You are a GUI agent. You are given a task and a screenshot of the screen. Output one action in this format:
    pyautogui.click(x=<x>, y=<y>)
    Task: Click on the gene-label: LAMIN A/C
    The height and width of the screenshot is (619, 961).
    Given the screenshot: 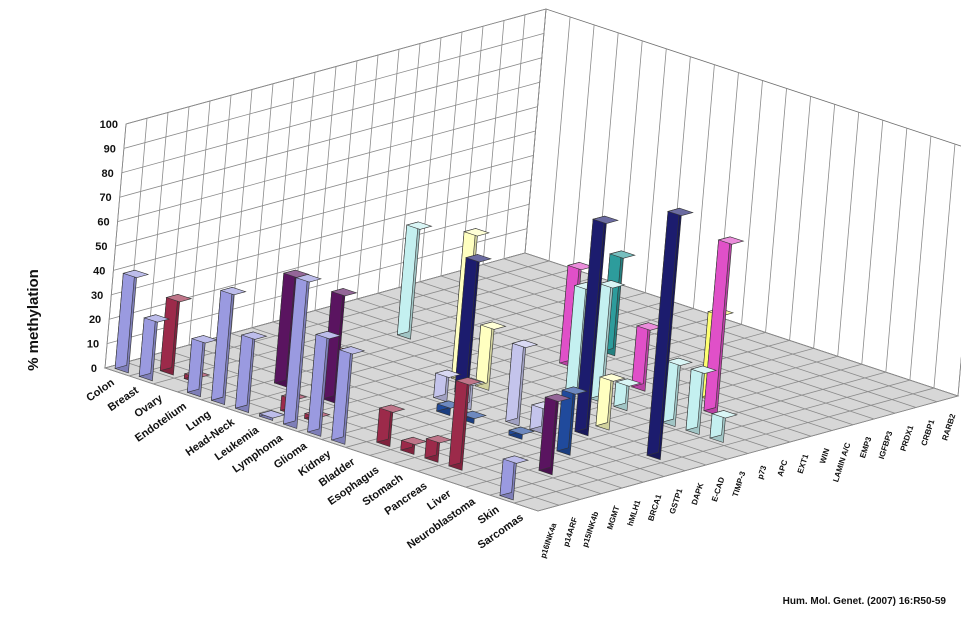 What is the action you would take?
    pyautogui.click(x=841, y=462)
    